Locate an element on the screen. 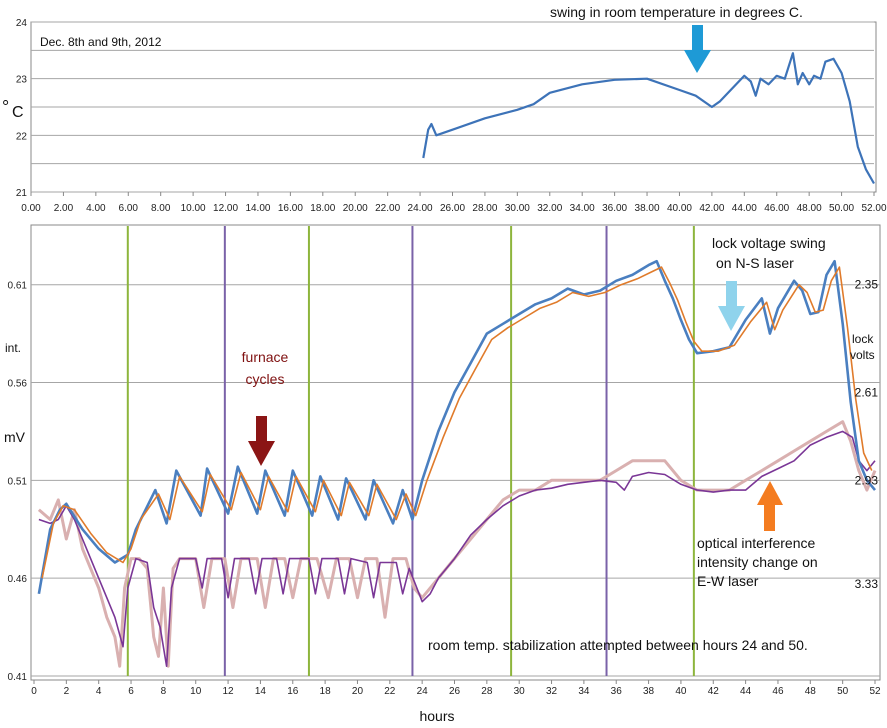  lock-volts-tick-label: 3.33 is located at coordinates (867, 584).